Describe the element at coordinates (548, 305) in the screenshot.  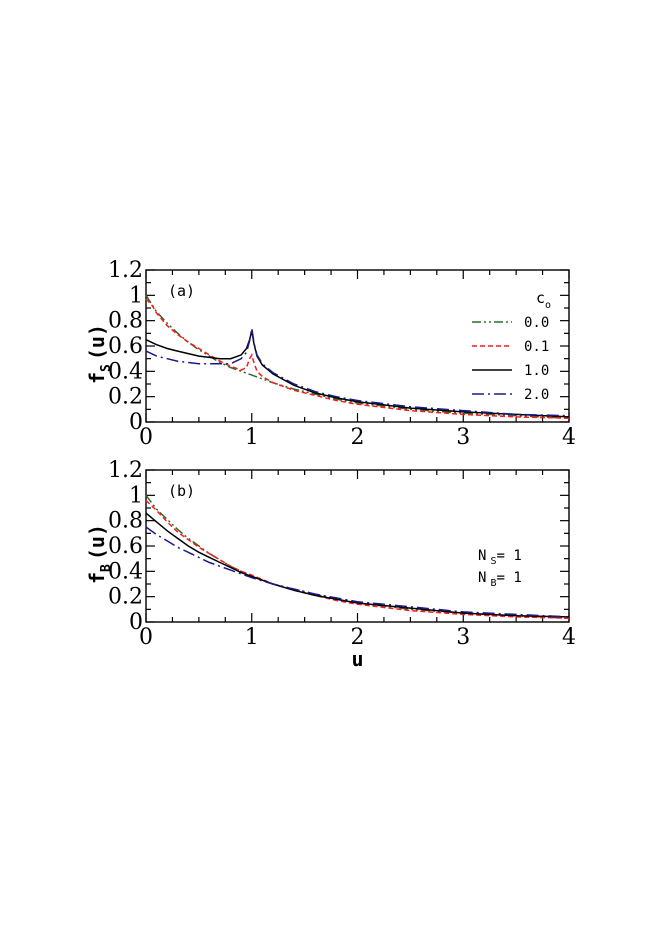
I see `legend-title-sub: o` at that location.